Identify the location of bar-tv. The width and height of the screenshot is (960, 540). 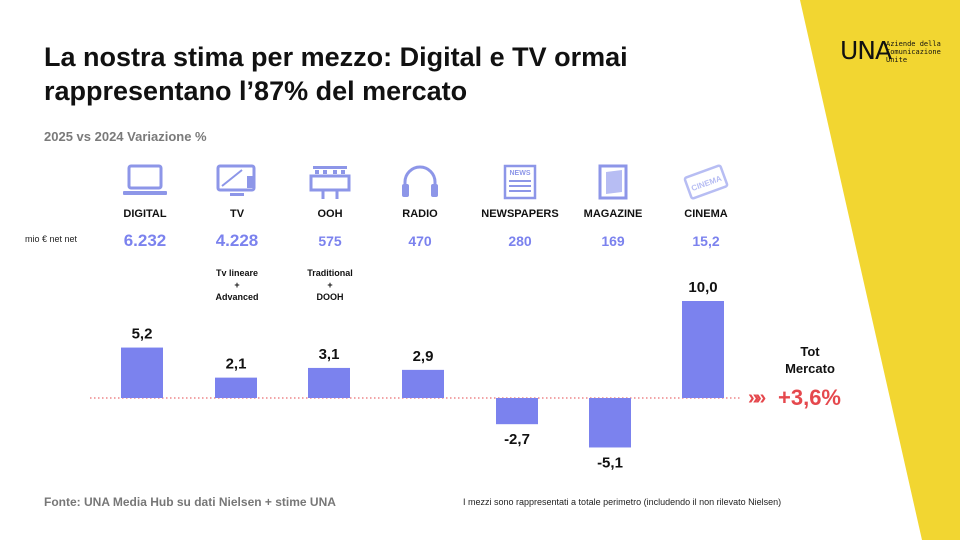
(236, 387).